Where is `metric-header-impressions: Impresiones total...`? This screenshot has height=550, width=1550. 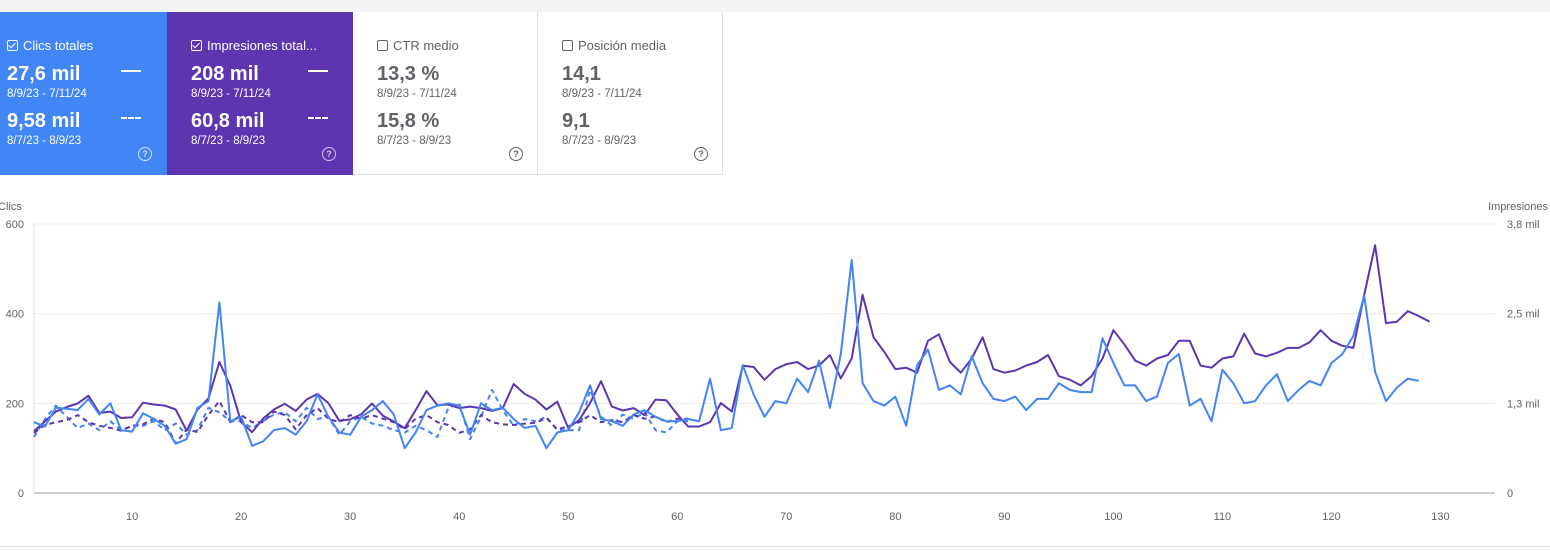
metric-header-impressions: Impresiones total... is located at coordinates (254, 45).